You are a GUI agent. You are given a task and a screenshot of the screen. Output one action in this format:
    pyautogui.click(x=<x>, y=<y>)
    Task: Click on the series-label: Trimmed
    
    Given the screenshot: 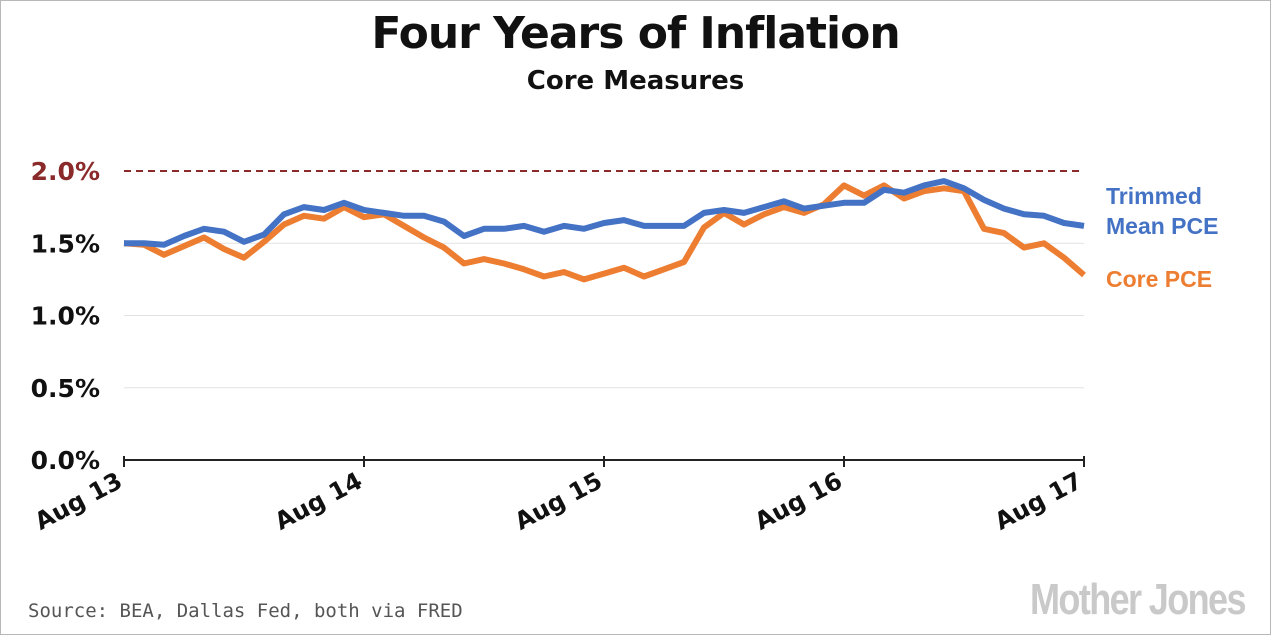 What is the action you would take?
    pyautogui.click(x=1154, y=196)
    